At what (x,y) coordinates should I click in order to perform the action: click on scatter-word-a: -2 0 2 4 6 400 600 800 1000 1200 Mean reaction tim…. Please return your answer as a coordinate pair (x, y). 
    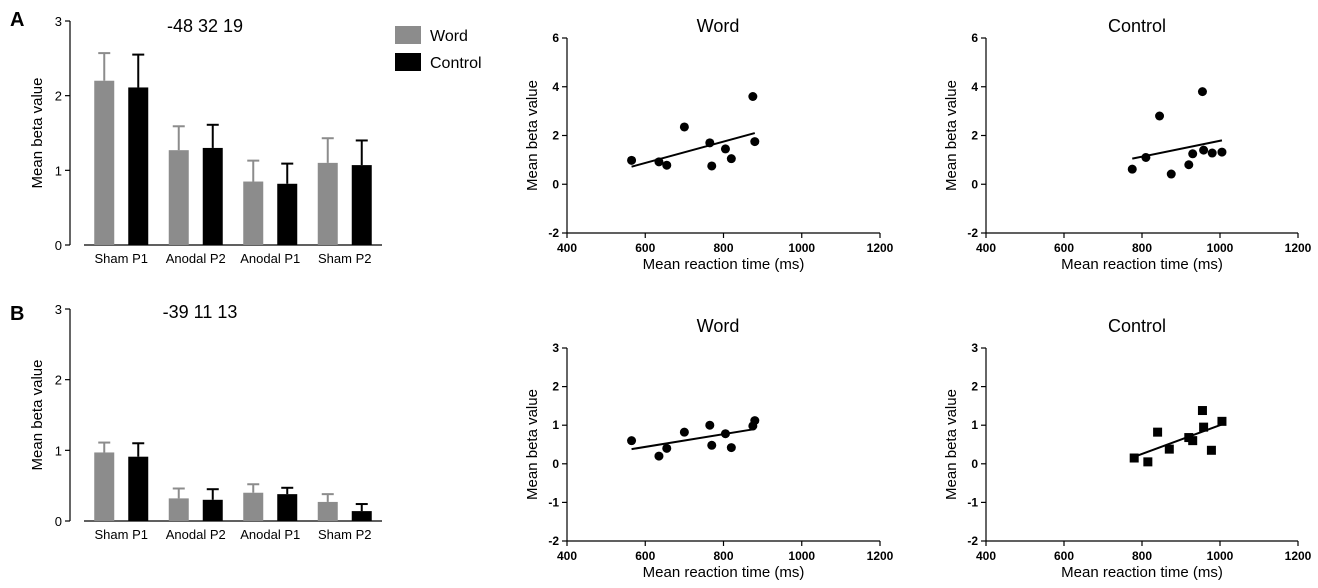
    Looking at the image, I should click on (709, 144).